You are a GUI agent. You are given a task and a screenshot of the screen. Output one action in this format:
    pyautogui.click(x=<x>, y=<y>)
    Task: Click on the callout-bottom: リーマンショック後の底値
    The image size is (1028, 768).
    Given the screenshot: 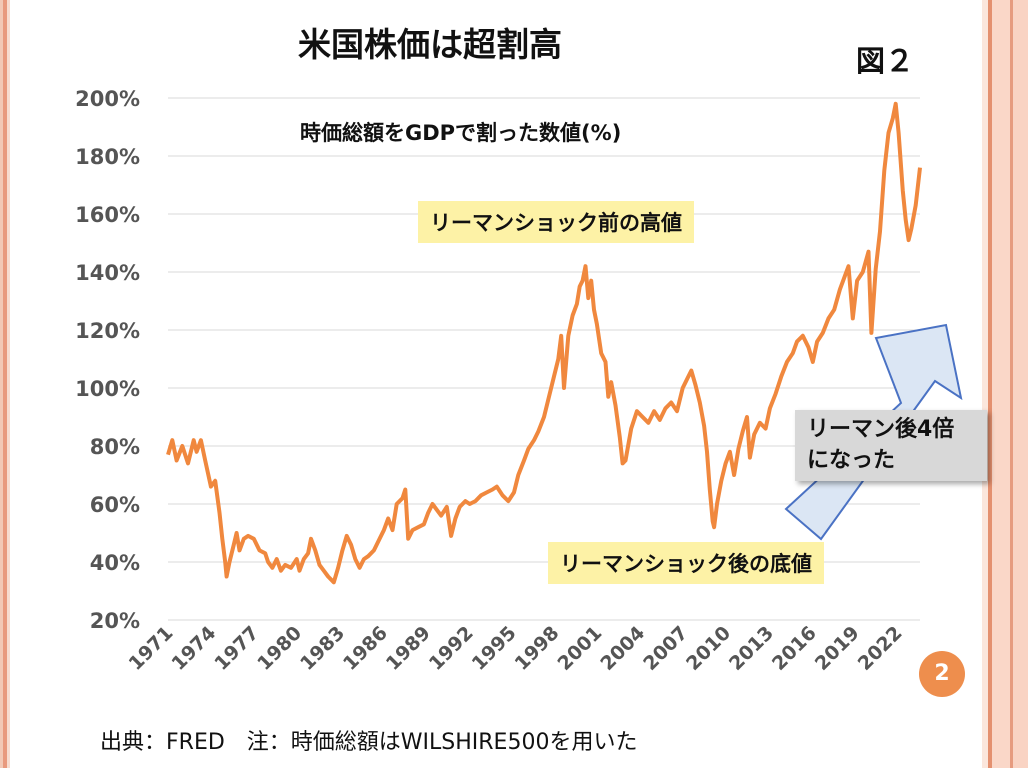 What is the action you would take?
    pyautogui.click(x=686, y=563)
    